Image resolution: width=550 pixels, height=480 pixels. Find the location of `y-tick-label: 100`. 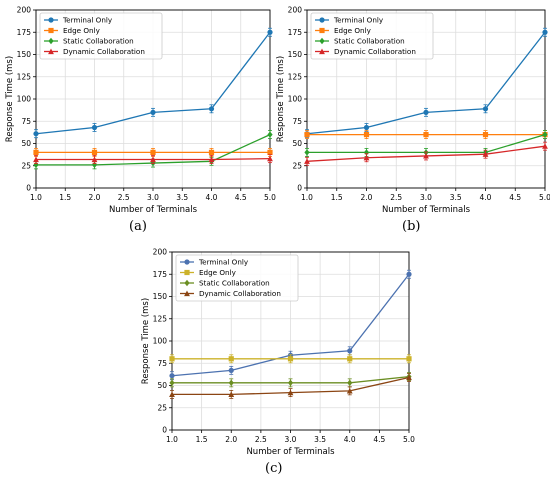

y-tick-label: 100 is located at coordinates (160, 341).